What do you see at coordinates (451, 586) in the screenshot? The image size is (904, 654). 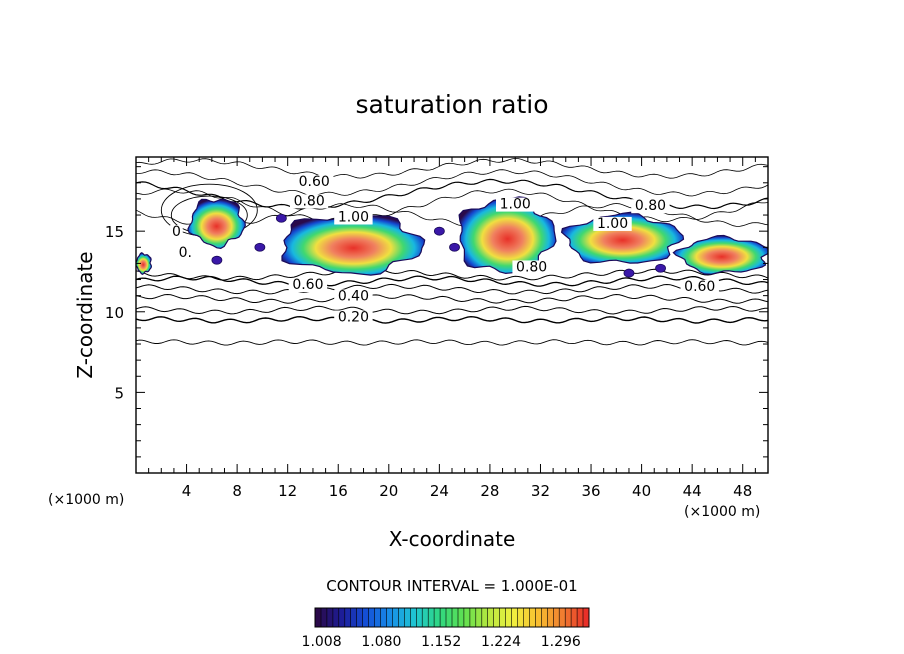 I see `contour-interval-text: CONTOUR INTERVAL = 1.000E-01` at bounding box center [451, 586].